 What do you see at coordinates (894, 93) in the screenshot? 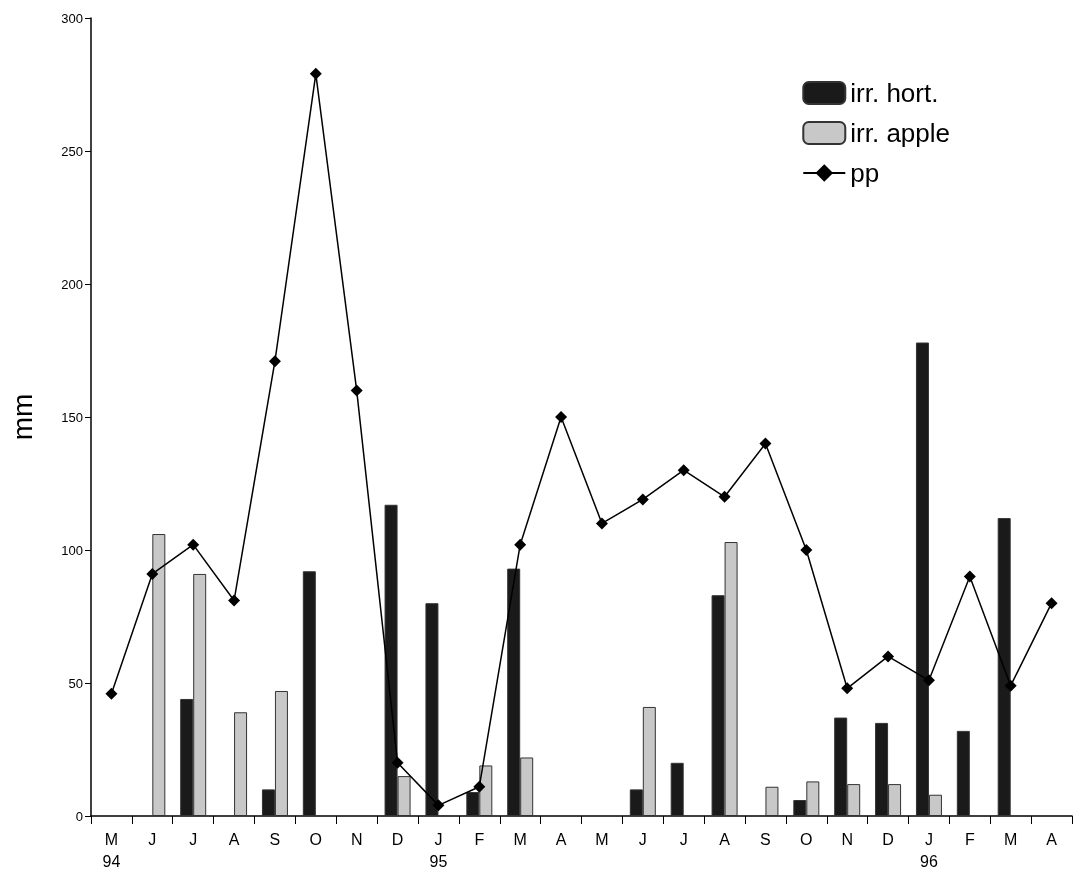
I see `legend-label: irr. hort.` at bounding box center [894, 93].